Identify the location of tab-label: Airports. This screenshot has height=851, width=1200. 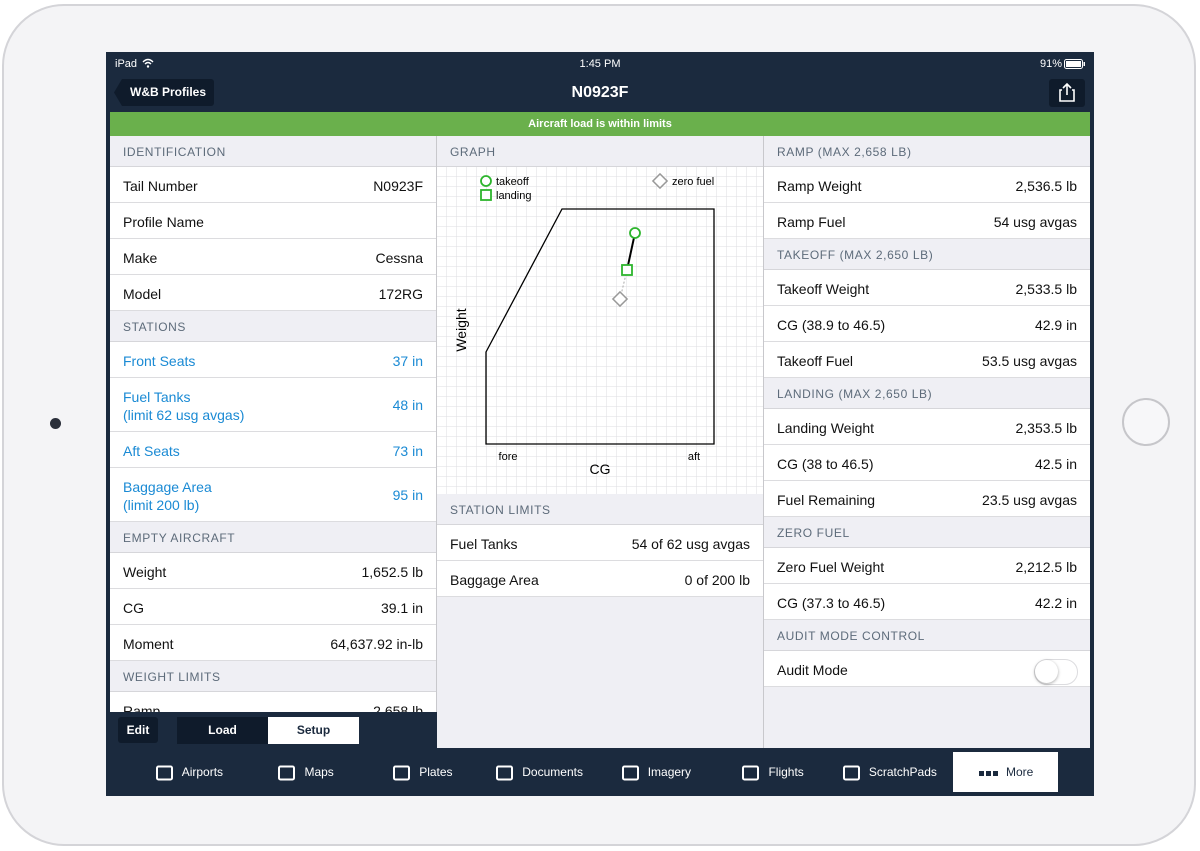
(202, 772).